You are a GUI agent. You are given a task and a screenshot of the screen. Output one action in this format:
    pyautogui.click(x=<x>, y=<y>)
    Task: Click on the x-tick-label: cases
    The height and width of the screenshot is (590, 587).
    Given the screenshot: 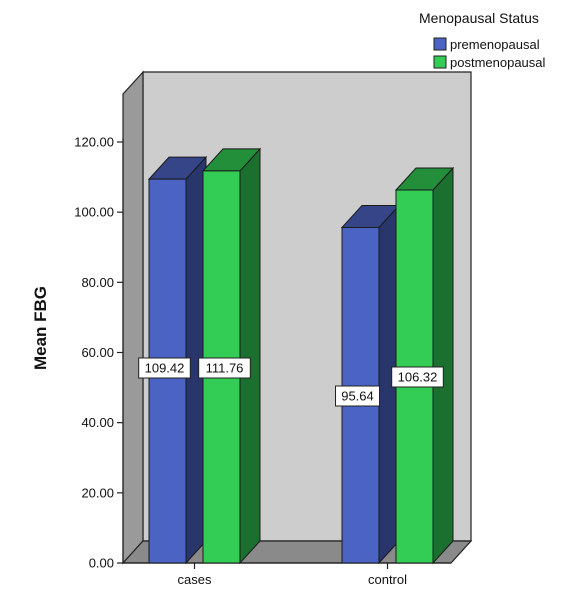 What is the action you would take?
    pyautogui.click(x=195, y=579)
    